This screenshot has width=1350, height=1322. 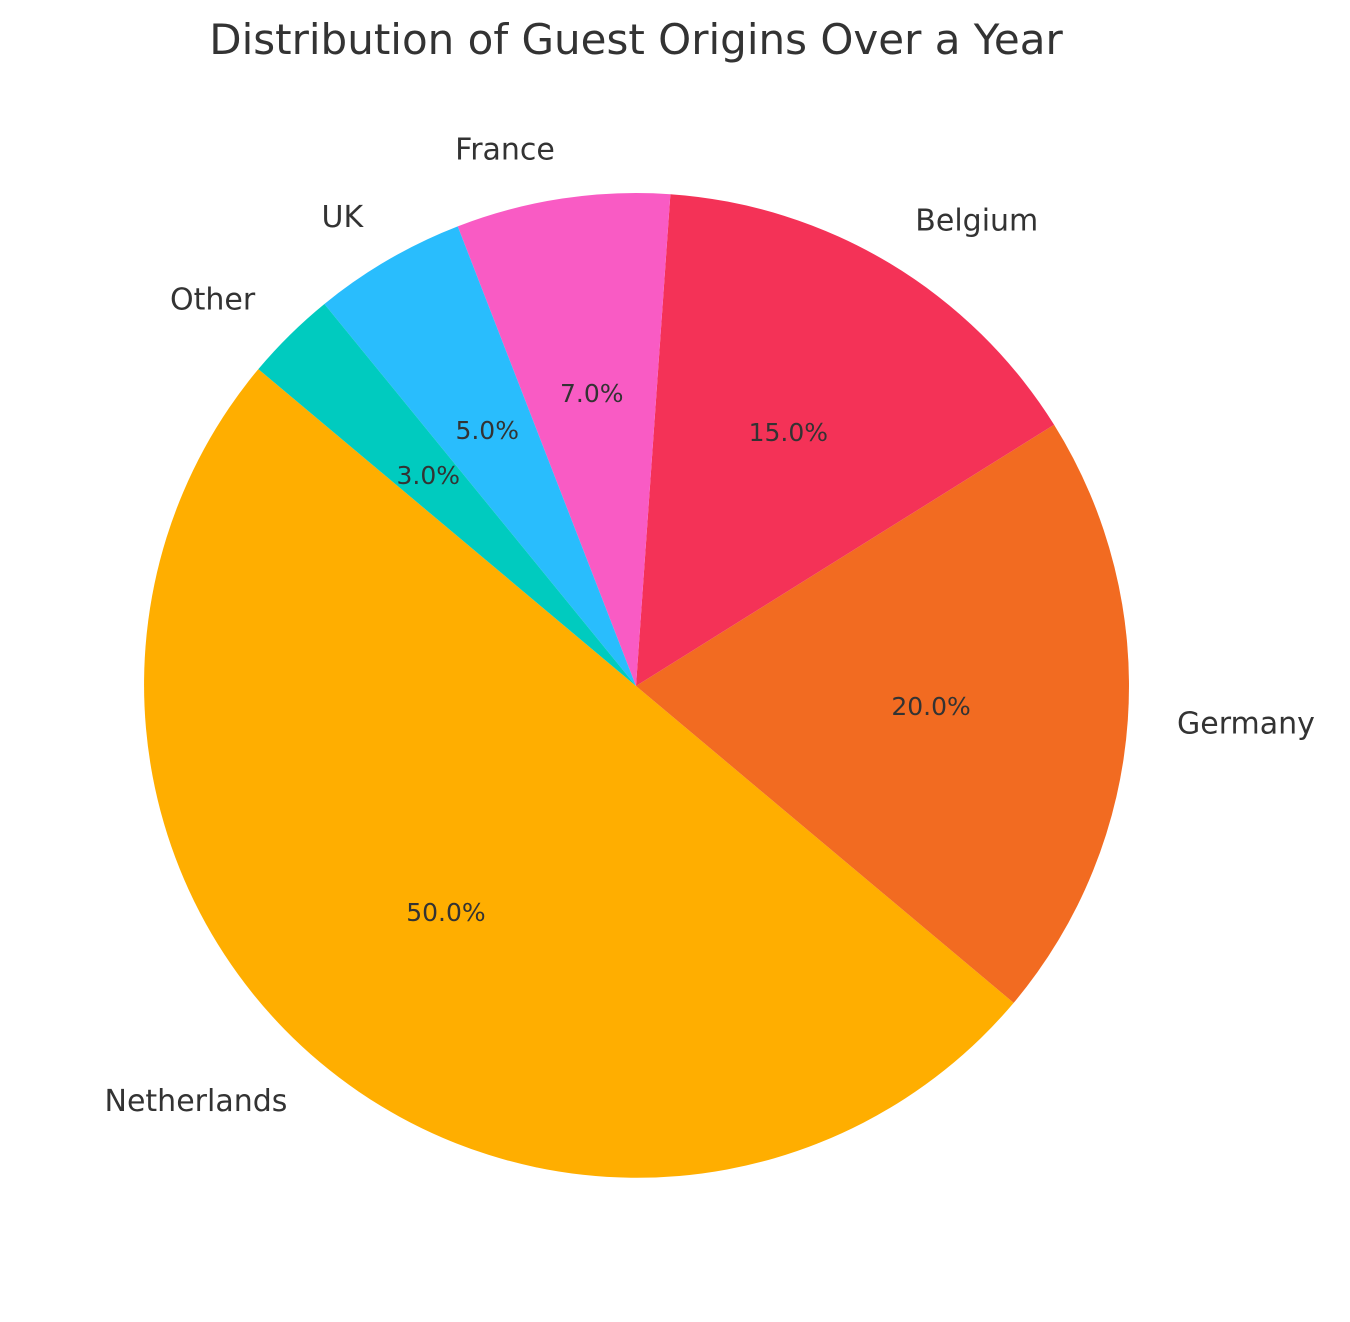 I want to click on slice-label-netherlands: Netherlands, so click(x=196, y=1101).